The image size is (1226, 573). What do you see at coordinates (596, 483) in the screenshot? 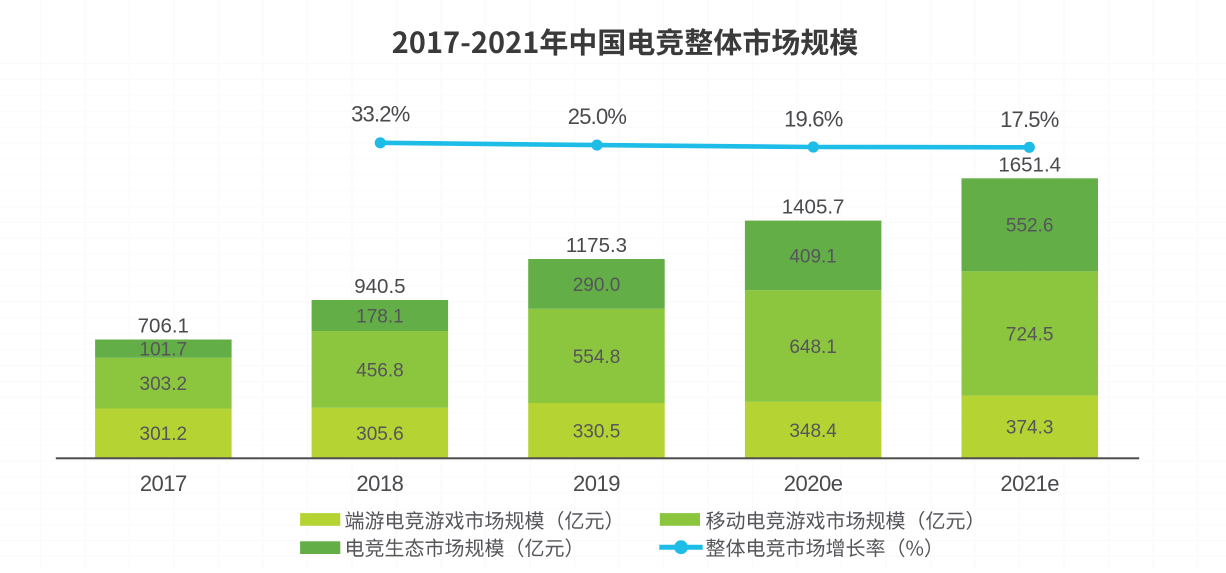
I see `svg-text: 2019` at bounding box center [596, 483].